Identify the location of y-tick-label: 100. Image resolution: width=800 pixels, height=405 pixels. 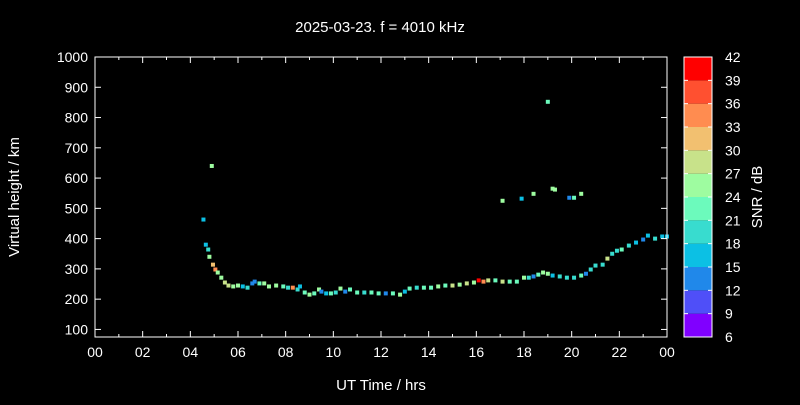
(77, 329).